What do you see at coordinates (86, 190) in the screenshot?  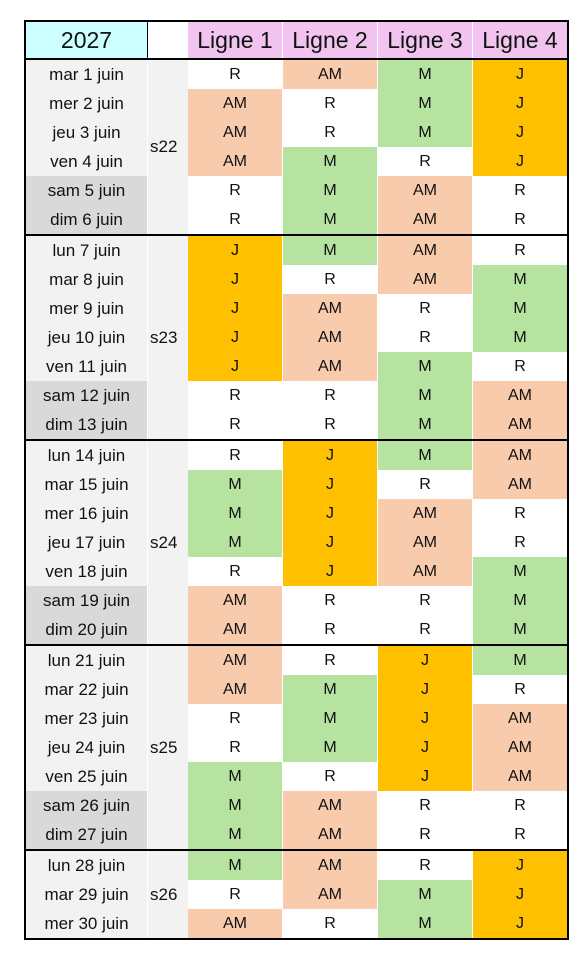 I see `date: sam 5 juin` at bounding box center [86, 190].